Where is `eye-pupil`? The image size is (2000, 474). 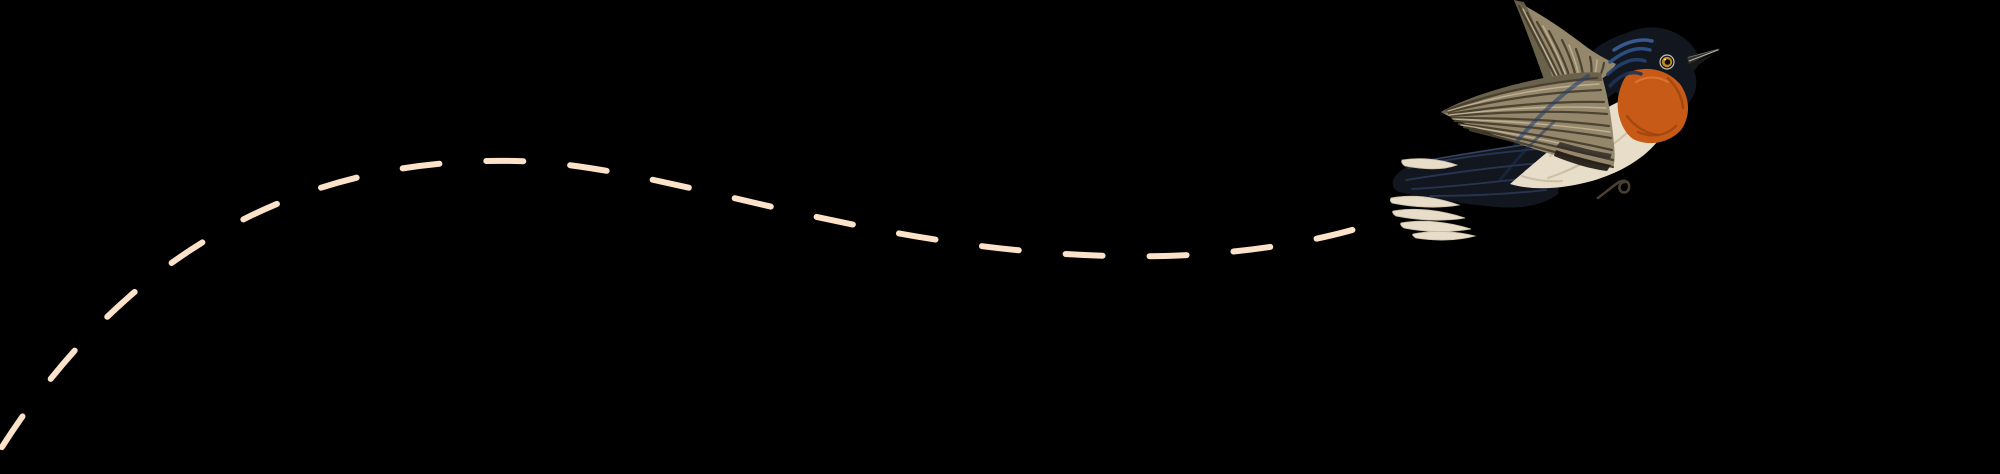
eye-pupil is located at coordinates (1667, 62).